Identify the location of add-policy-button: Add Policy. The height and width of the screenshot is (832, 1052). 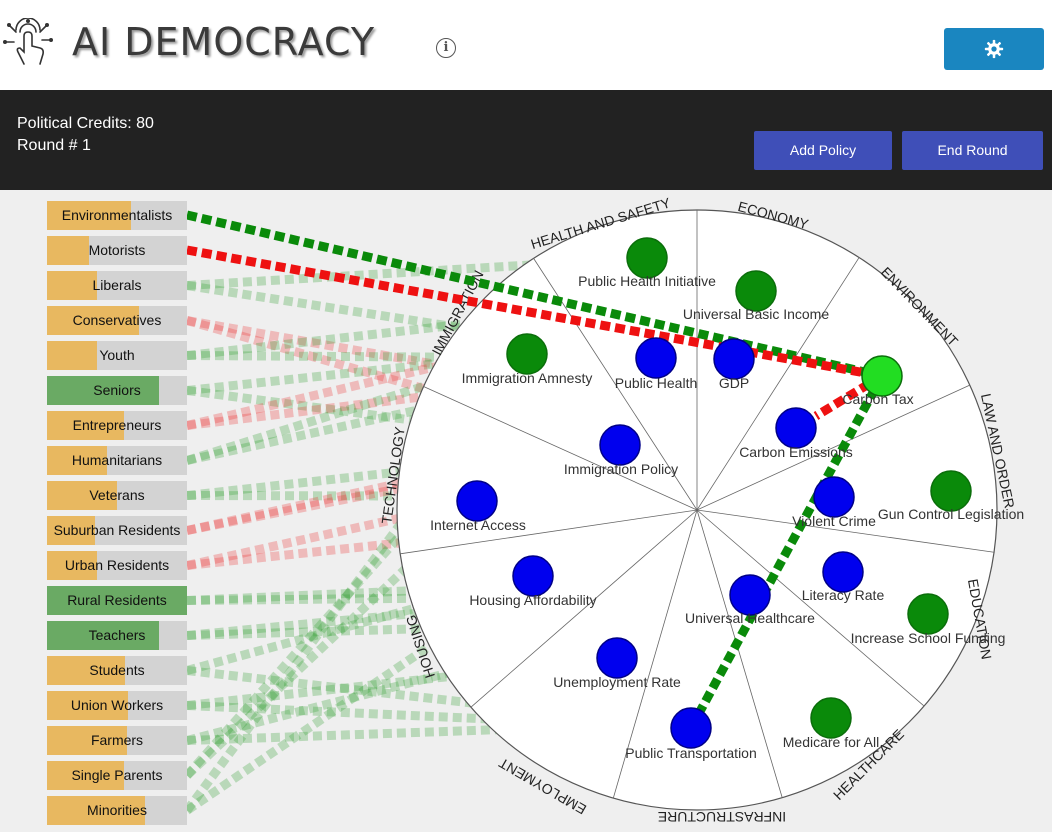
(823, 150).